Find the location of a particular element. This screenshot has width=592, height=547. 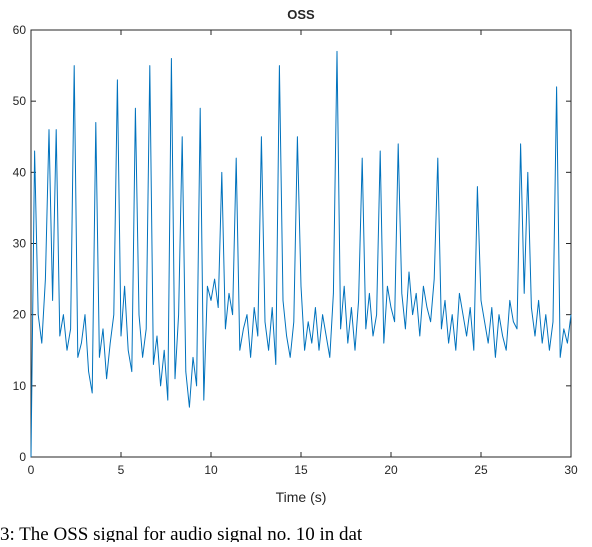

x-tick-label: 0 is located at coordinates (31, 470).